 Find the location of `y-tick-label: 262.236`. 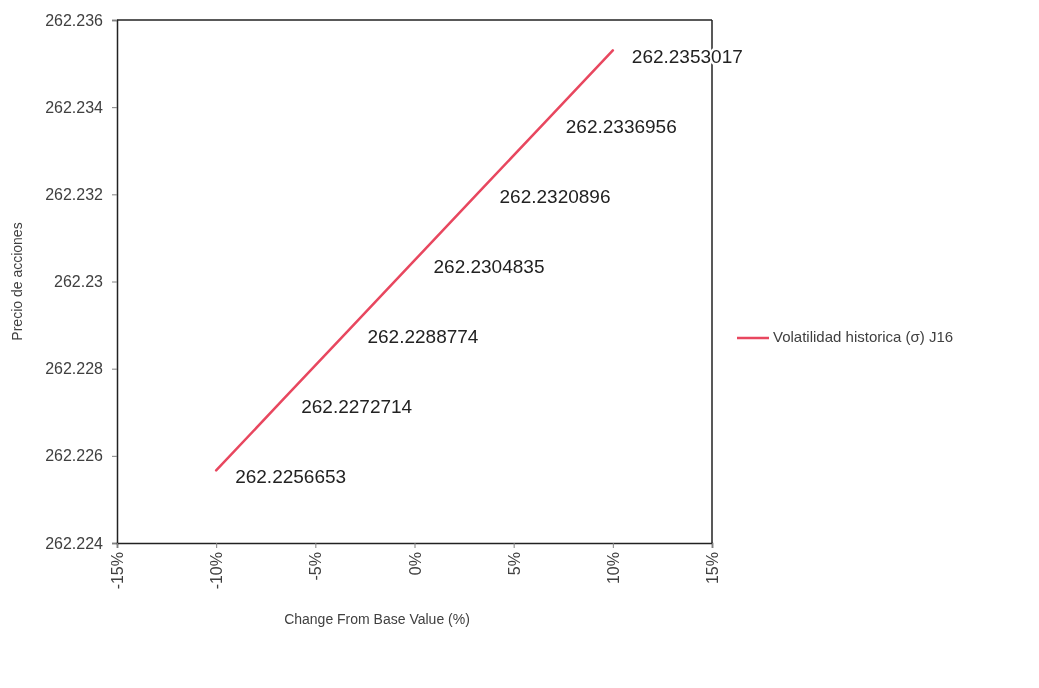

y-tick-label: 262.236 is located at coordinates (74, 20).